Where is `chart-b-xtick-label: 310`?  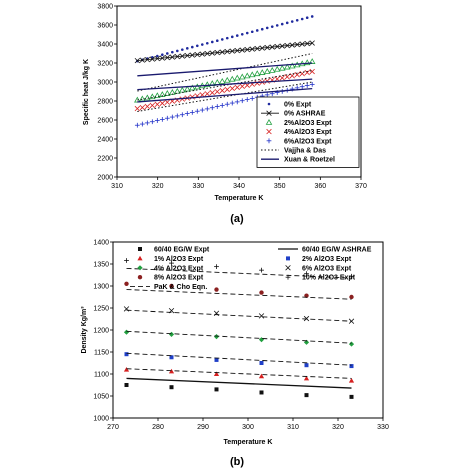
chart-b-xtick-label: 310 is located at coordinates (293, 427).